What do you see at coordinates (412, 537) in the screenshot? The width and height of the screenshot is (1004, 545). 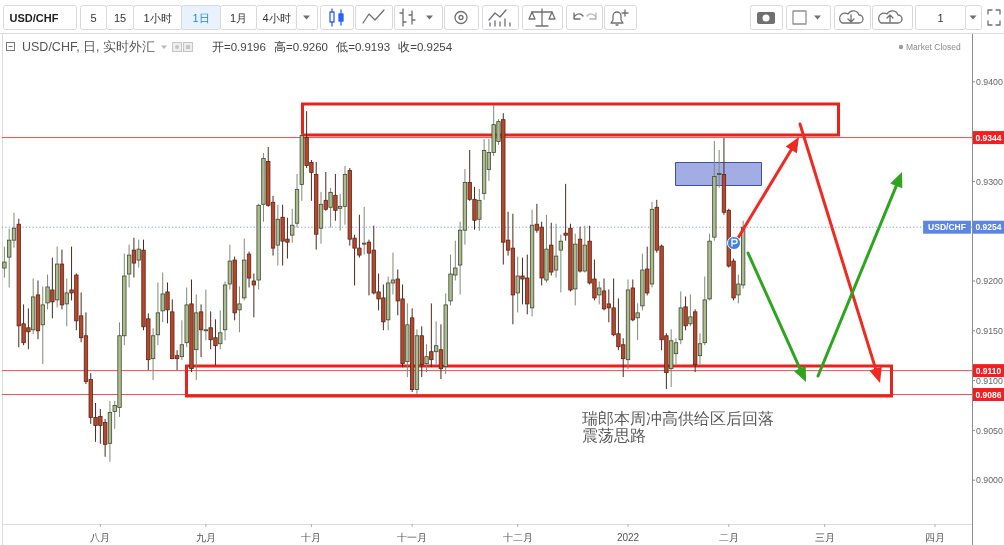 I see `x-tick-label: 十一月` at bounding box center [412, 537].